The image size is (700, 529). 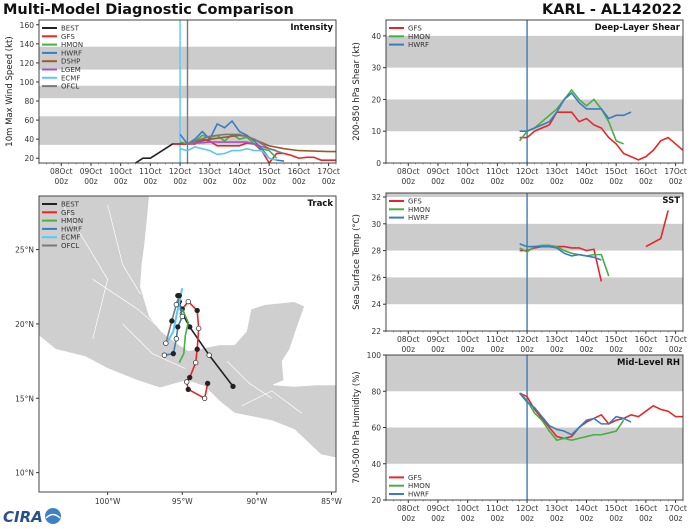 What do you see at coordinates (53, 516) in the screenshot?
I see `logo-globe-icon` at bounding box center [53, 516].